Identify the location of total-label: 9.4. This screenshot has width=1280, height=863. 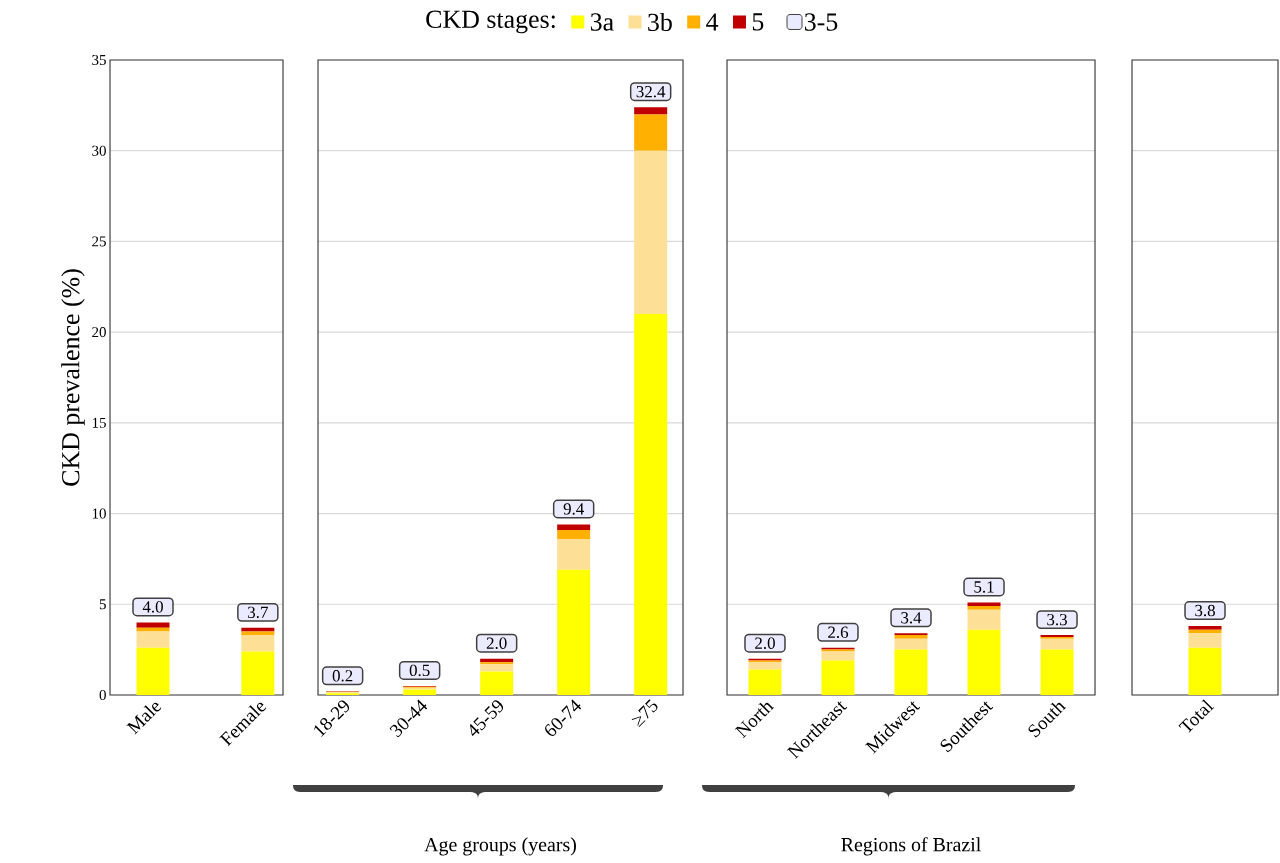
(573, 509).